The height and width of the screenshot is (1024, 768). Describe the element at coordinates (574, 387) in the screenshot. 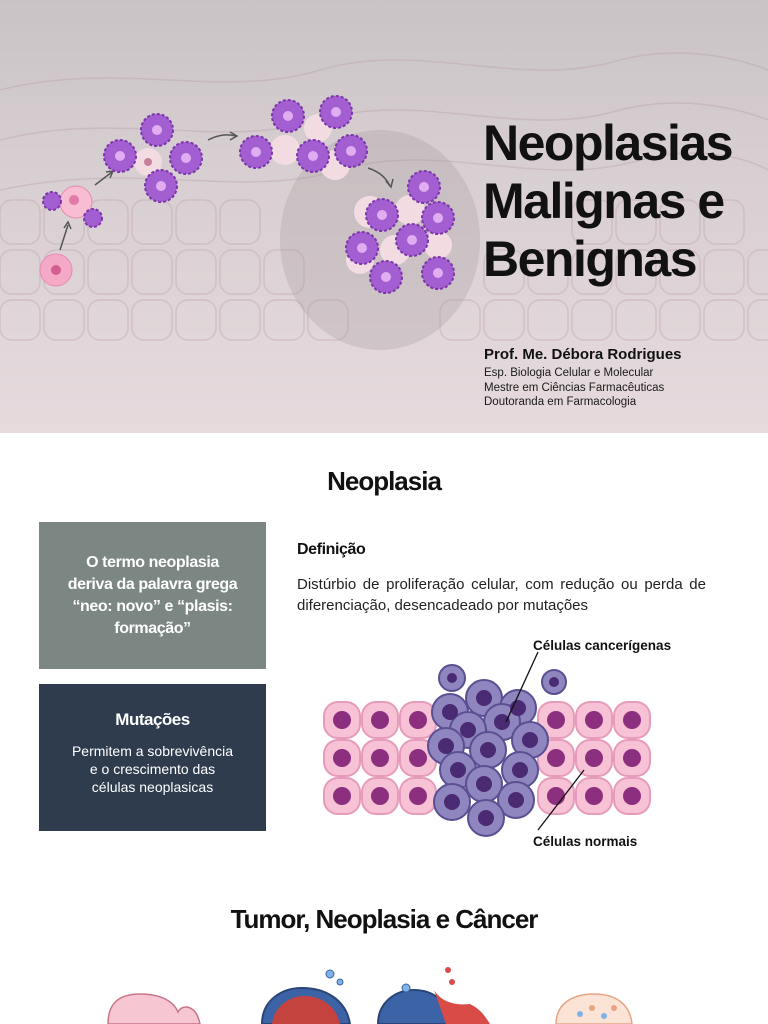

I see `credential-line: Mestre em Ciências Farmacêuticas` at that location.